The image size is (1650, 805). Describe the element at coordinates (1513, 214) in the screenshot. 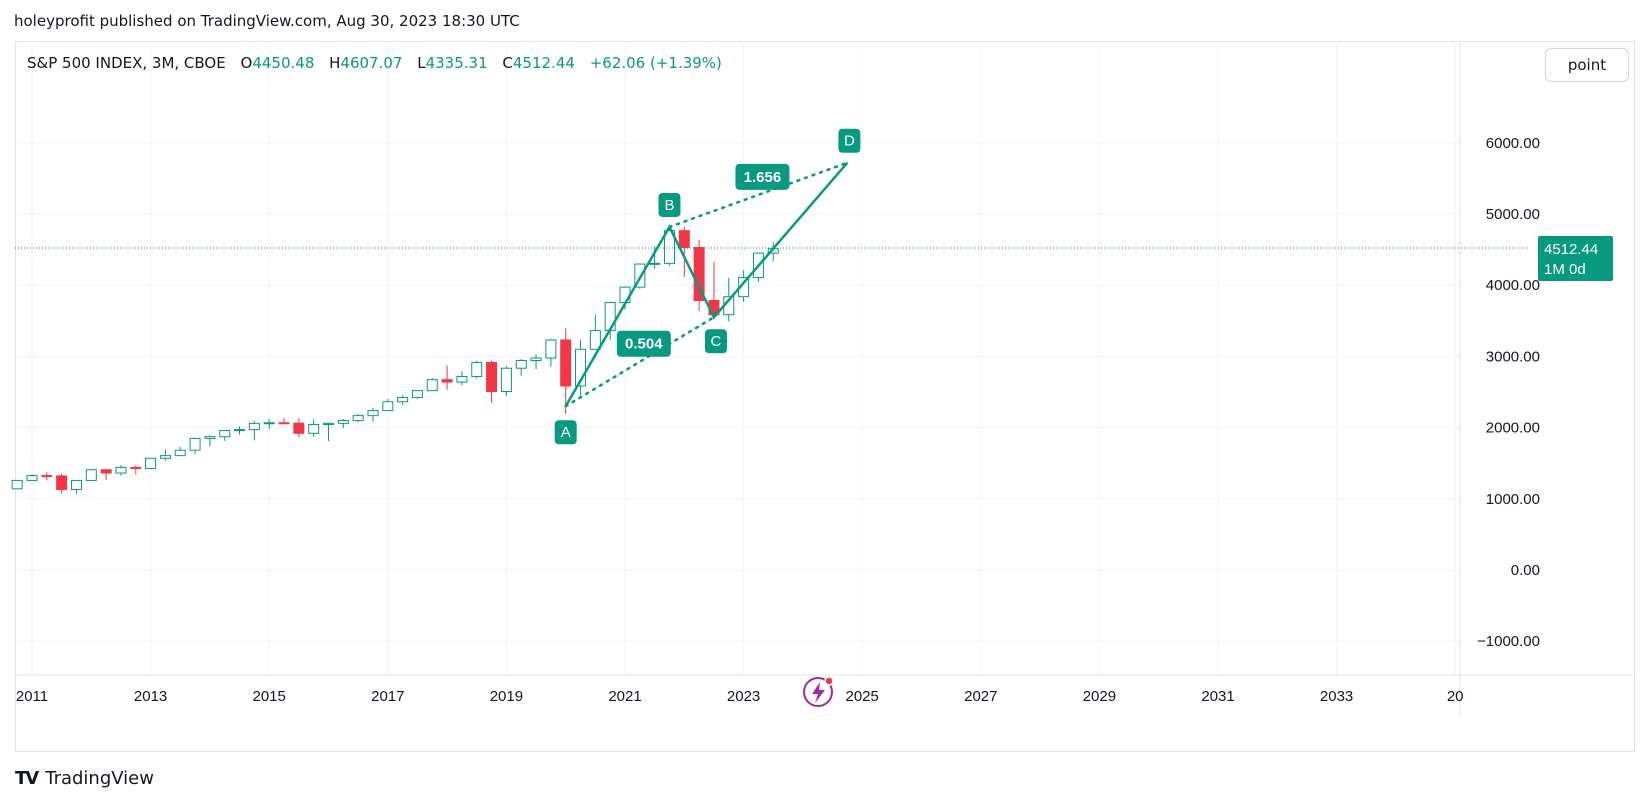

I see `y-tick-label: 5000.00` at that location.